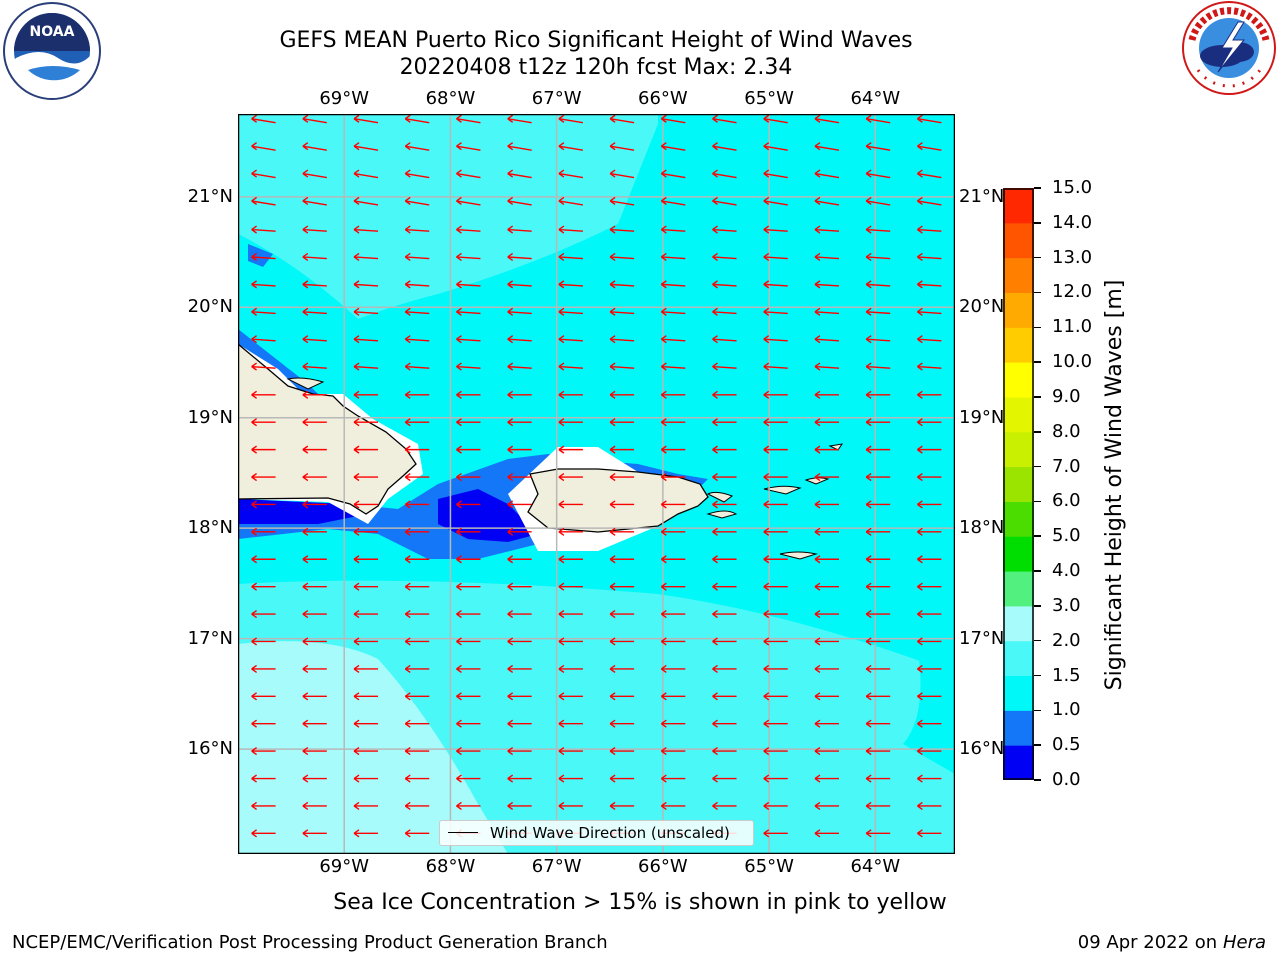 Image resolution: width=1280 pixels, height=960 pixels. What do you see at coordinates (1066, 396) in the screenshot?
I see `colorbar-tick-11: 9.0` at bounding box center [1066, 396].